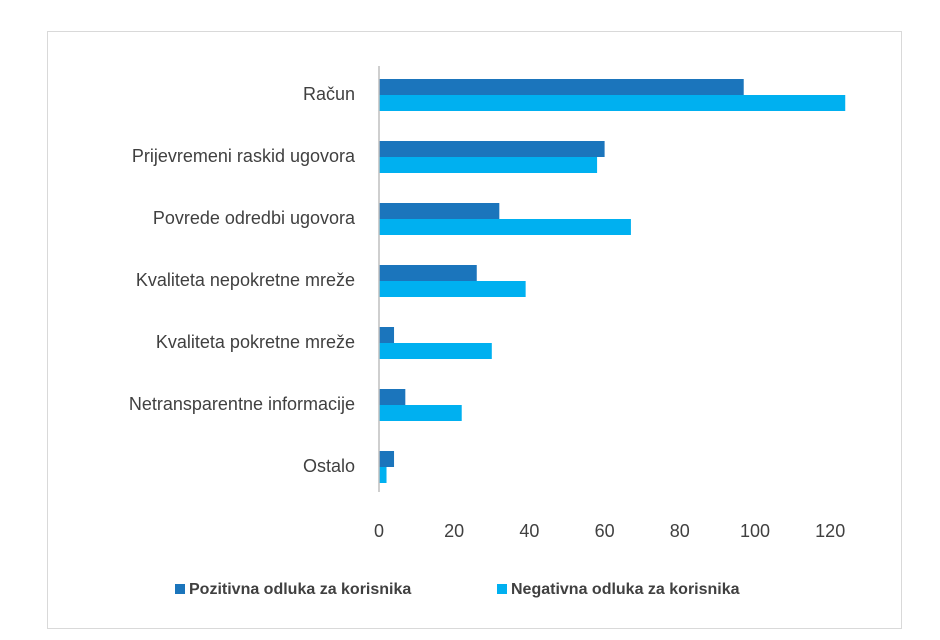 The width and height of the screenshot is (940, 640). I want to click on x-tick-label: 80, so click(680, 531).